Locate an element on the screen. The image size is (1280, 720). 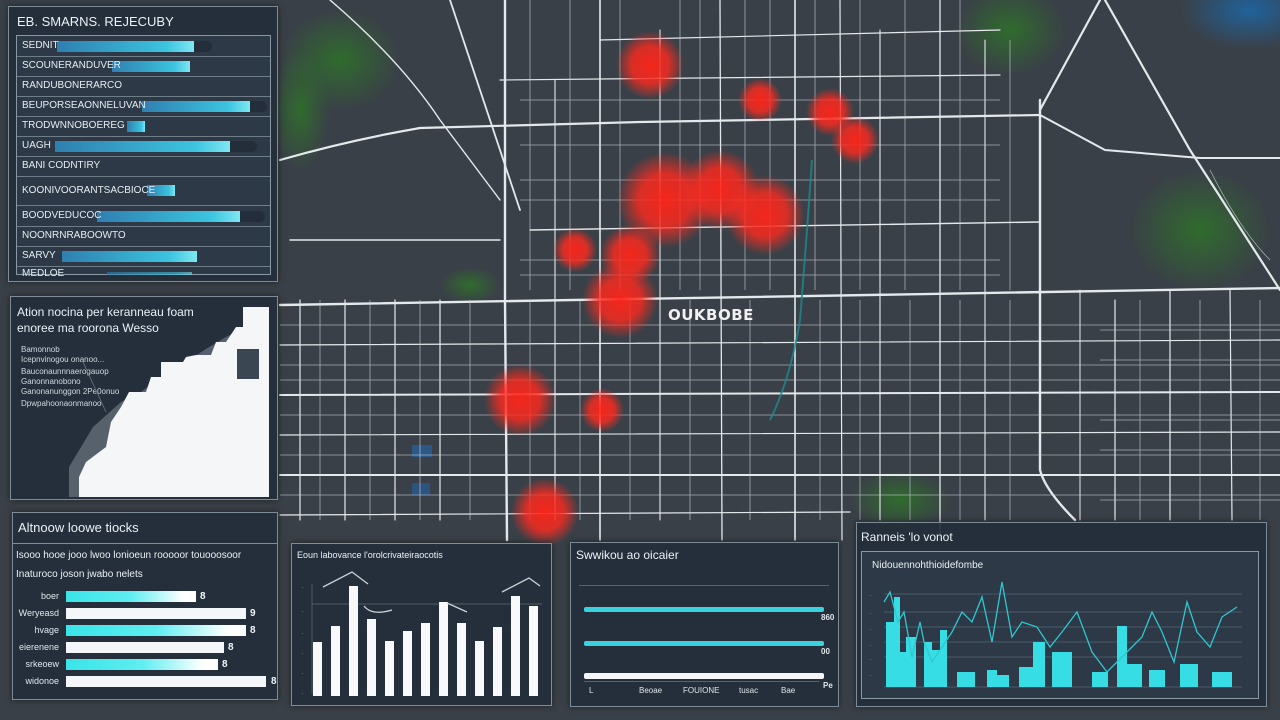
area-chart is located at coordinates (145, 399).